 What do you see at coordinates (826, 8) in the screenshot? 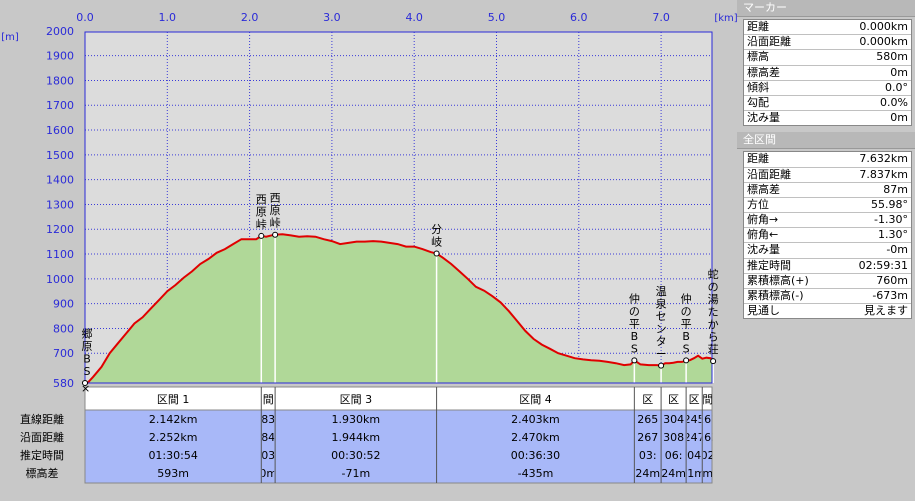
I see `marker-title: マーカー` at bounding box center [826, 8].